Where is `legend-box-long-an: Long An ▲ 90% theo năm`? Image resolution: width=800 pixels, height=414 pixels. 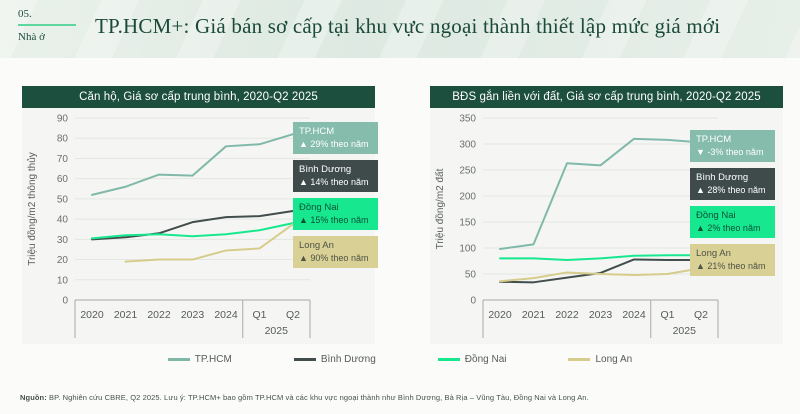 legend-box-long-an: Long An ▲ 90% theo năm is located at coordinates (335, 252).